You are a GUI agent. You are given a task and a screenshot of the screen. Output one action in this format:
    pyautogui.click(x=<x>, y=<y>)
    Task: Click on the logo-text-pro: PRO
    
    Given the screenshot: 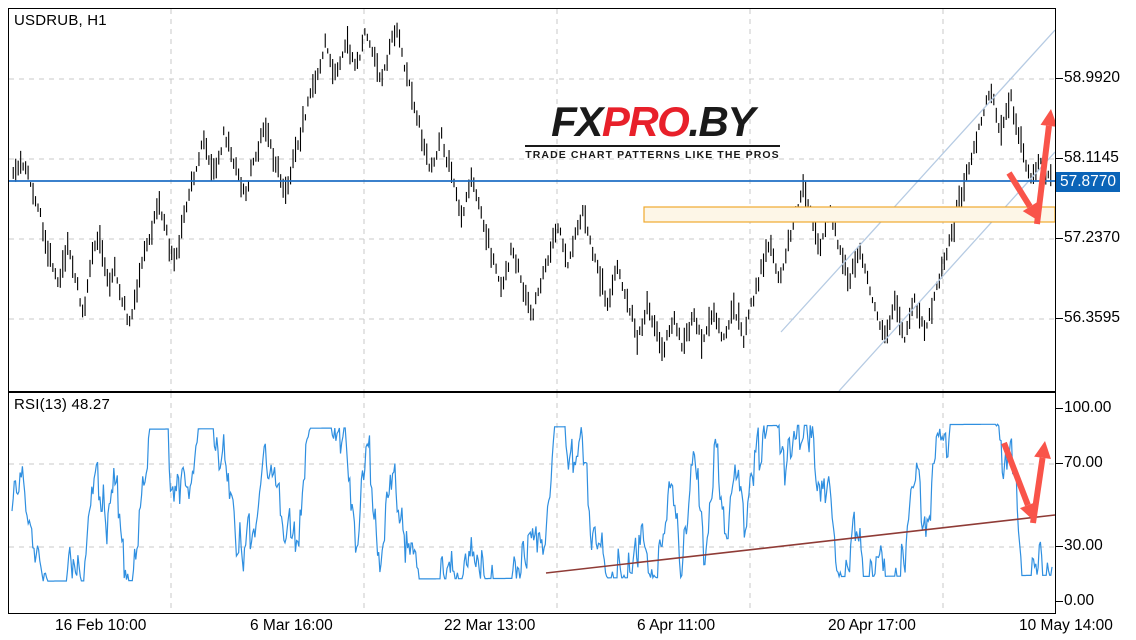 What is the action you would take?
    pyautogui.click(x=645, y=121)
    